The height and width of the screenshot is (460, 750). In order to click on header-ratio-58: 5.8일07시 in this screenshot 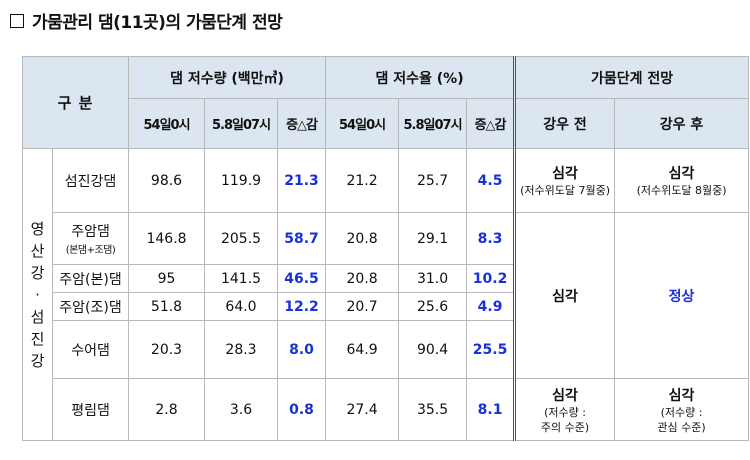, I will do `click(433, 123)`.